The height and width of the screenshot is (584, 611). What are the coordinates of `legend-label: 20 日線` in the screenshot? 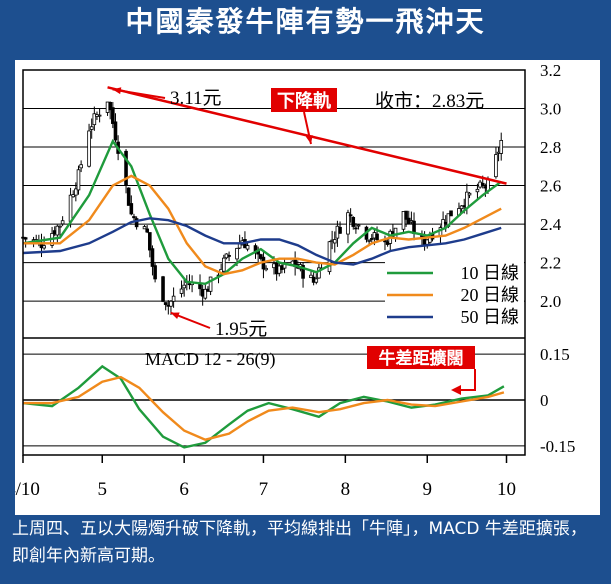 It's located at (490, 295).